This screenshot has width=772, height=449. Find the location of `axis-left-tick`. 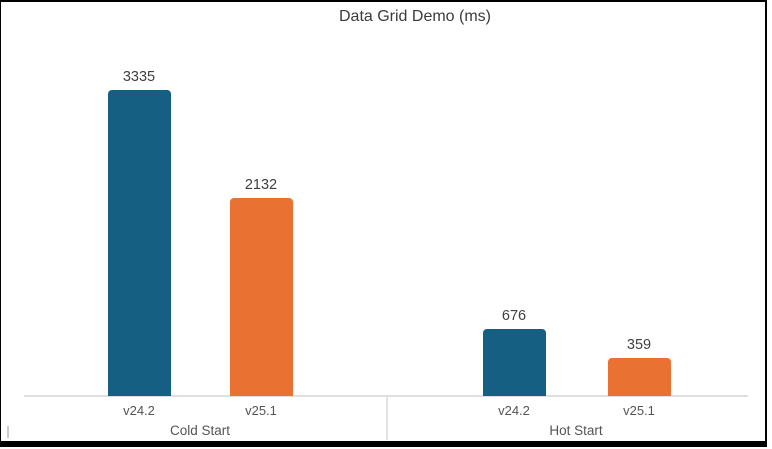

axis-left-tick is located at coordinates (8, 432).